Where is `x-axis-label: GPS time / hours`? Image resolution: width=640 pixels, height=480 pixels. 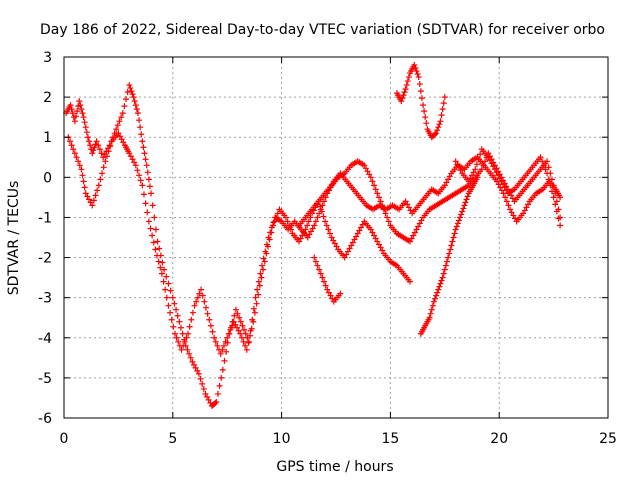
x-axis-label: GPS time / hours is located at coordinates (334, 467).